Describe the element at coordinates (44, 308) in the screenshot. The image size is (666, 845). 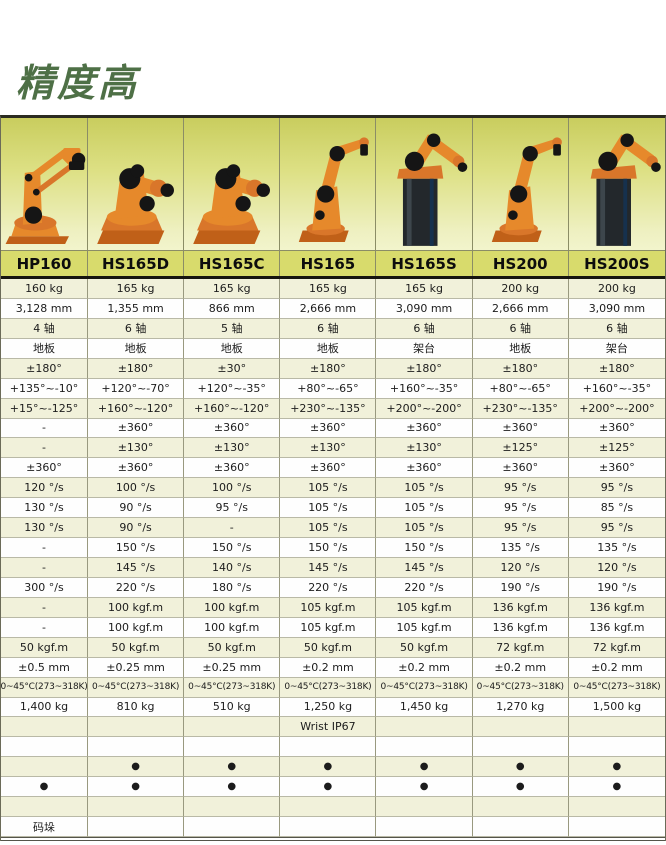
I see `spec-cell: 3,128 mm` at that location.